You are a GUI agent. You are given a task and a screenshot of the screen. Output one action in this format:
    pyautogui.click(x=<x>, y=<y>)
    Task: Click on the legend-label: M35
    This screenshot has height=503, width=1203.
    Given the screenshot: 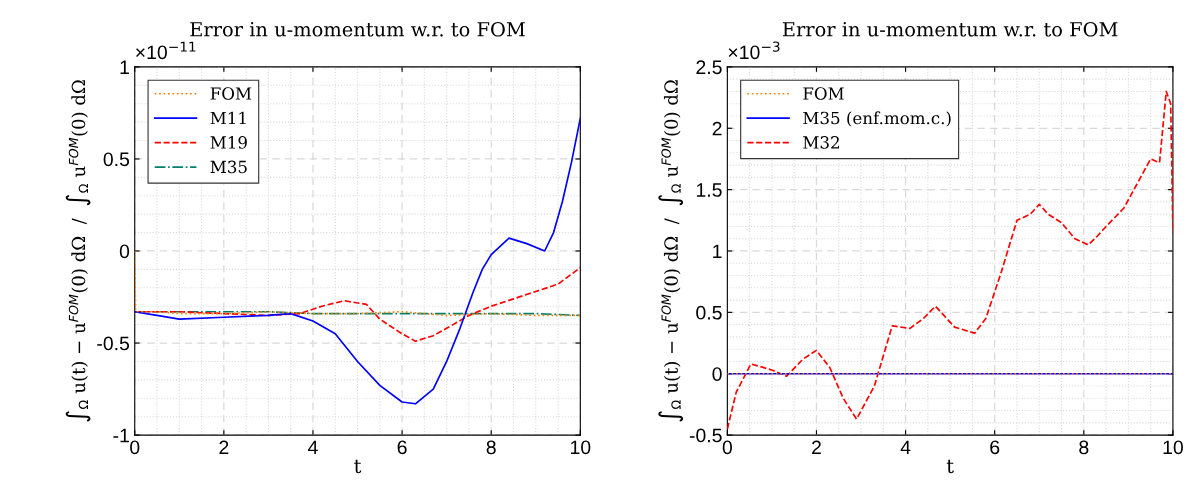 What is the action you would take?
    pyautogui.click(x=228, y=167)
    